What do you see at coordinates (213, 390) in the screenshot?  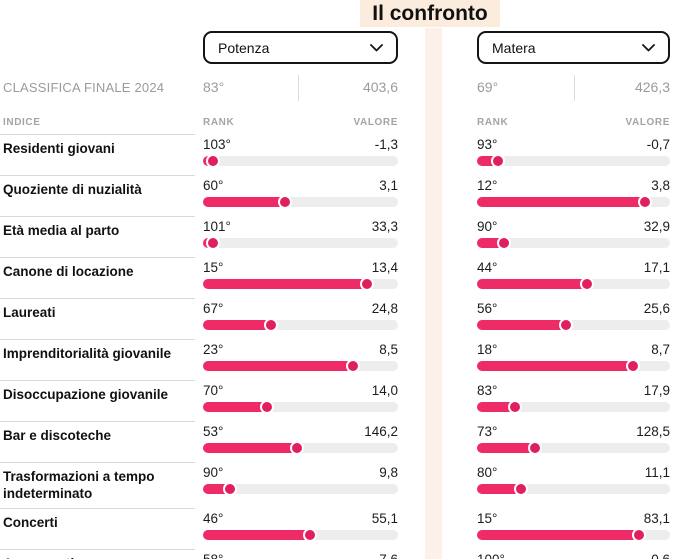 I see `rank-value: 70°` at bounding box center [213, 390].